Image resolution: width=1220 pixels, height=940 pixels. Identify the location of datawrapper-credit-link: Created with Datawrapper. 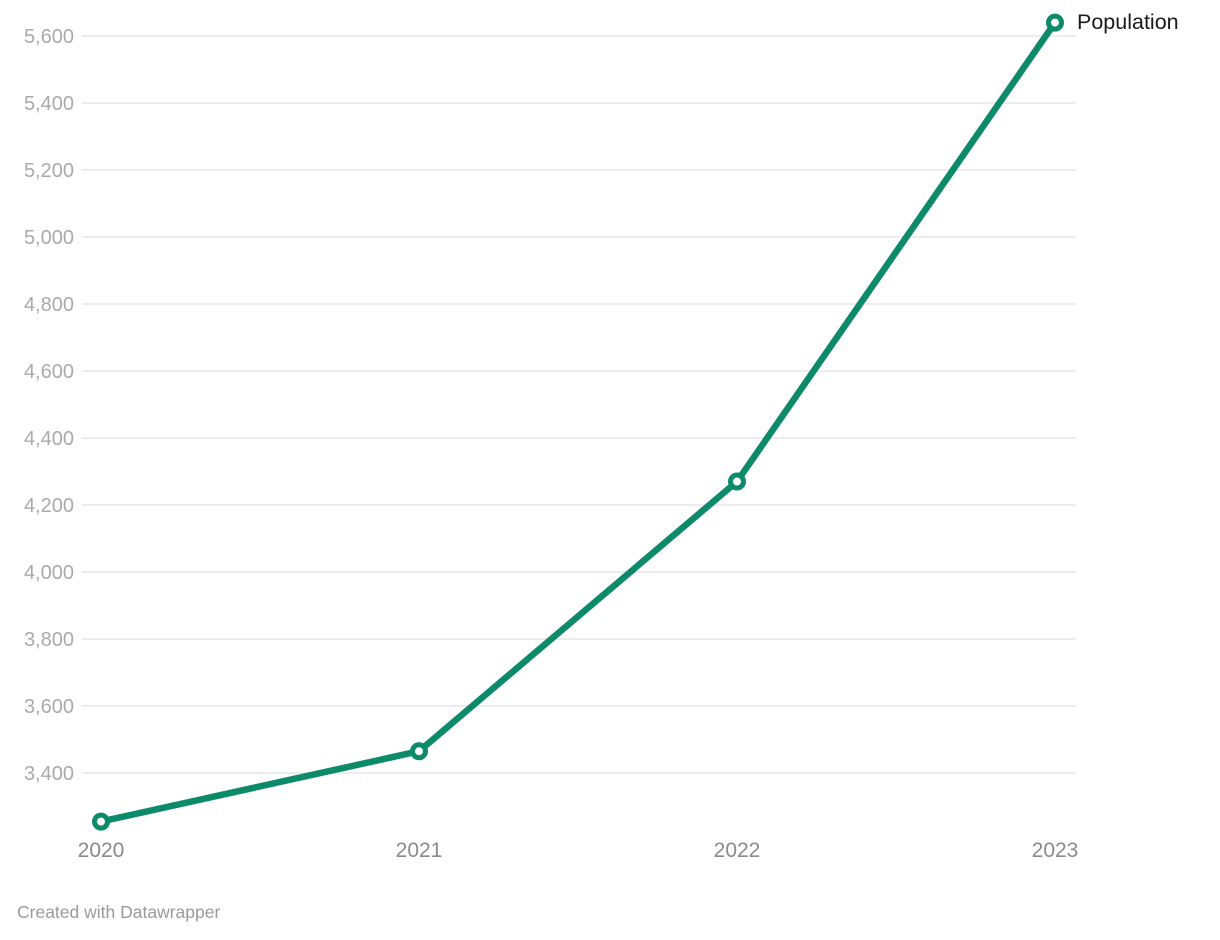
(119, 912).